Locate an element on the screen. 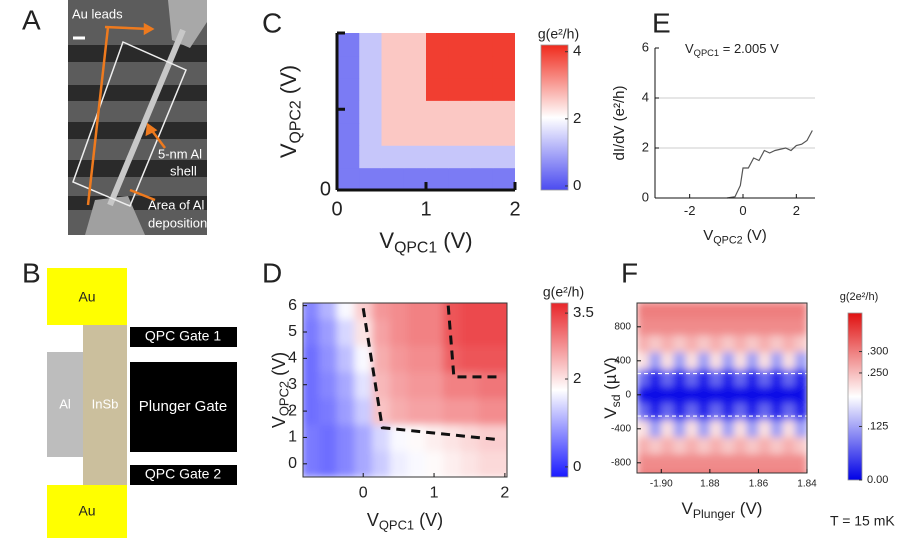 This screenshot has width=897, height=540. y-tick-label: 0 is located at coordinates (645, 196).